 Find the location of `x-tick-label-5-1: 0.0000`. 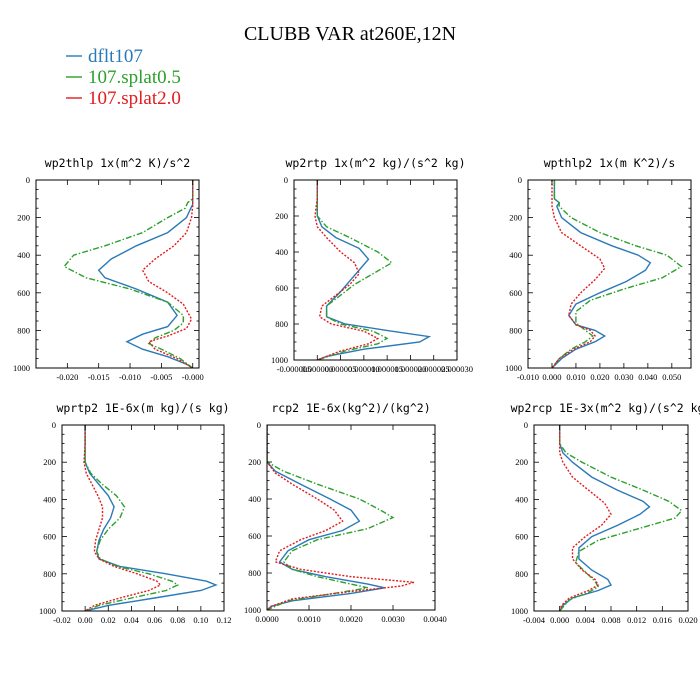

x-tick-label-5-1: 0.0000 is located at coordinates (266, 619).